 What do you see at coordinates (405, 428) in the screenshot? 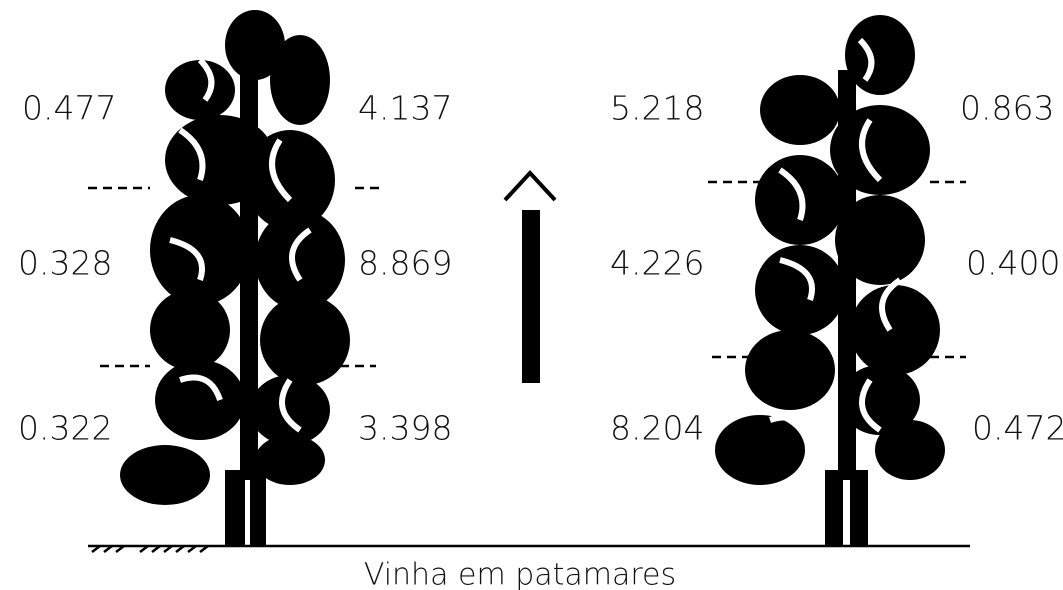
I see `value-label: 3.398` at bounding box center [405, 428].